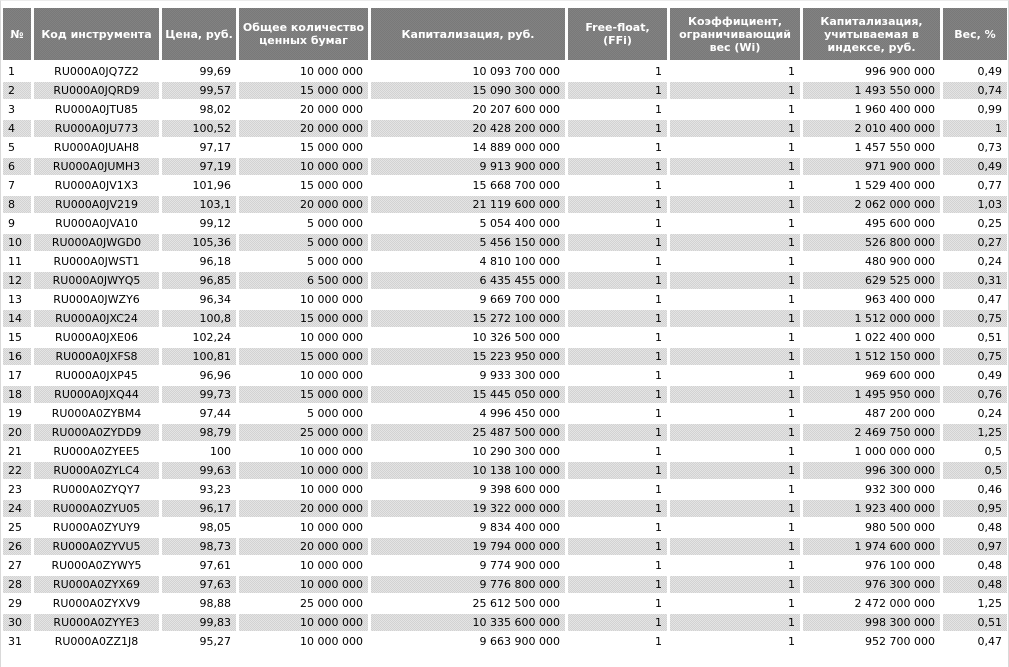 The width and height of the screenshot is (1009, 667). I want to click on cell-price: 97,19, so click(200, 167).